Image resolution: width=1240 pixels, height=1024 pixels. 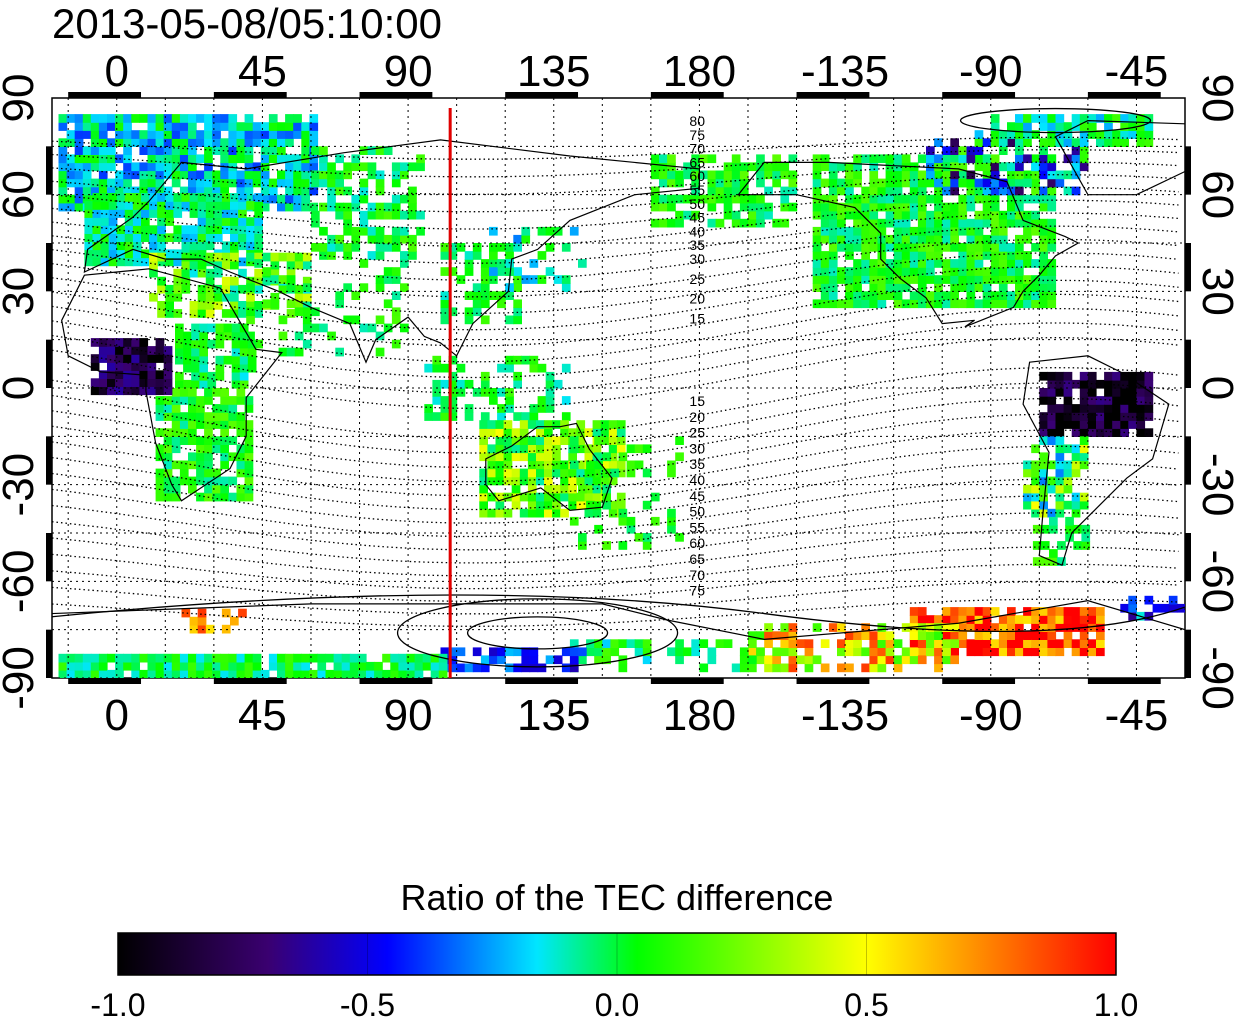 What do you see at coordinates (979, 95) in the screenshot?
I see `frame-bar-top` at bounding box center [979, 95].